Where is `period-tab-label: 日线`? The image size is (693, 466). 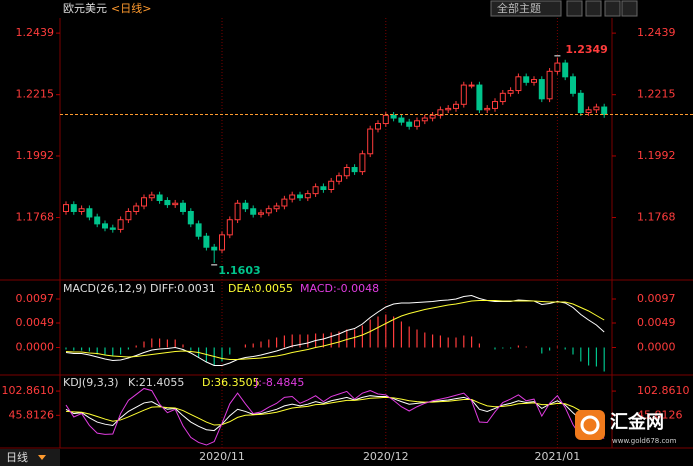 period-tab-label: 日线 is located at coordinates (17, 457).